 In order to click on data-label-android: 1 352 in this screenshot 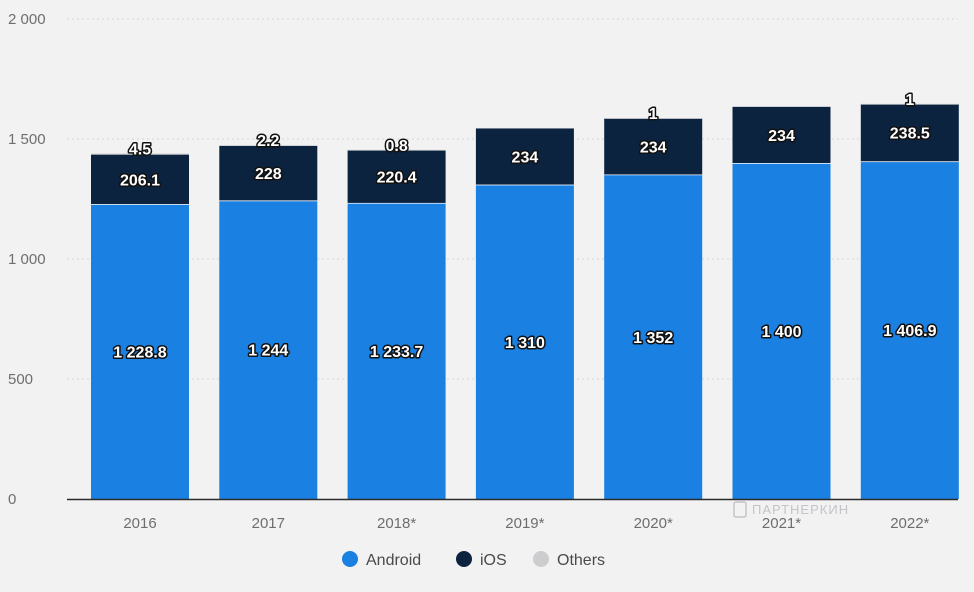, I will do `click(653, 338)`.